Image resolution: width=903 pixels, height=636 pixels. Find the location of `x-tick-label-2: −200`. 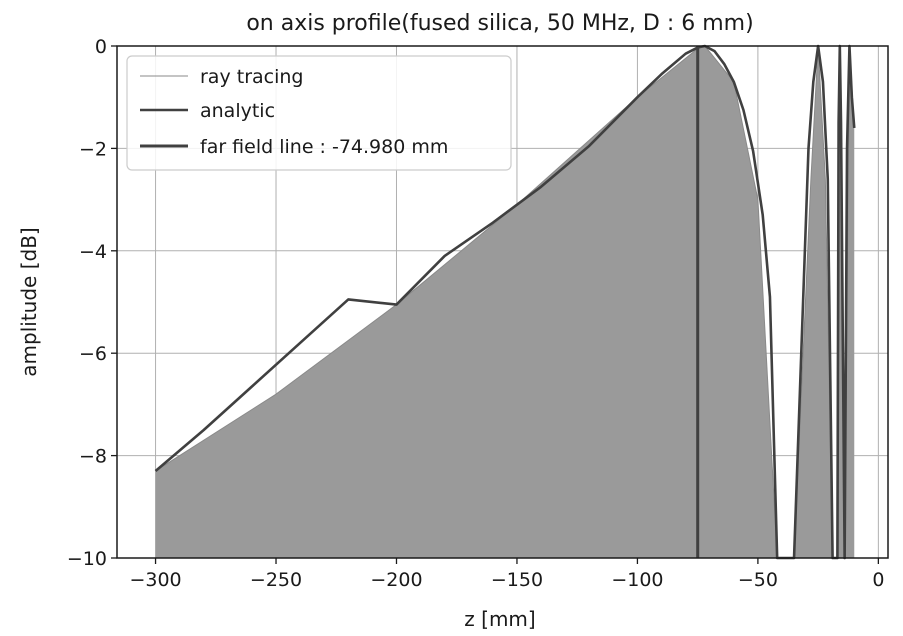

x-tick-label-2: −200 is located at coordinates (396, 580).